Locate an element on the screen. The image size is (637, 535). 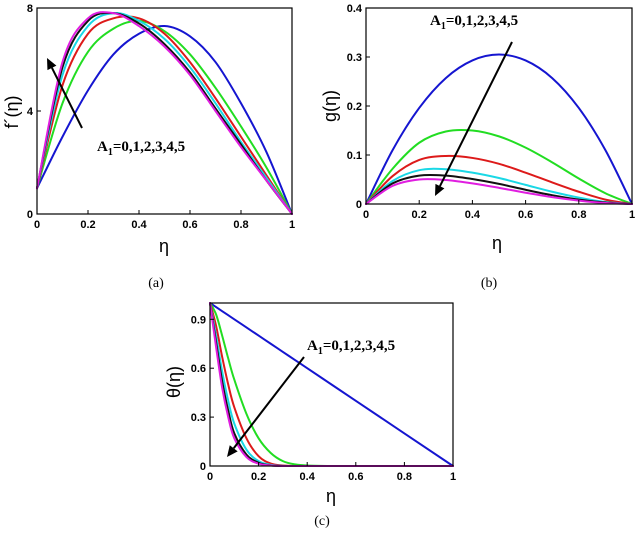
panel-b-y-tick-label: 0.4 is located at coordinates (355, 9).